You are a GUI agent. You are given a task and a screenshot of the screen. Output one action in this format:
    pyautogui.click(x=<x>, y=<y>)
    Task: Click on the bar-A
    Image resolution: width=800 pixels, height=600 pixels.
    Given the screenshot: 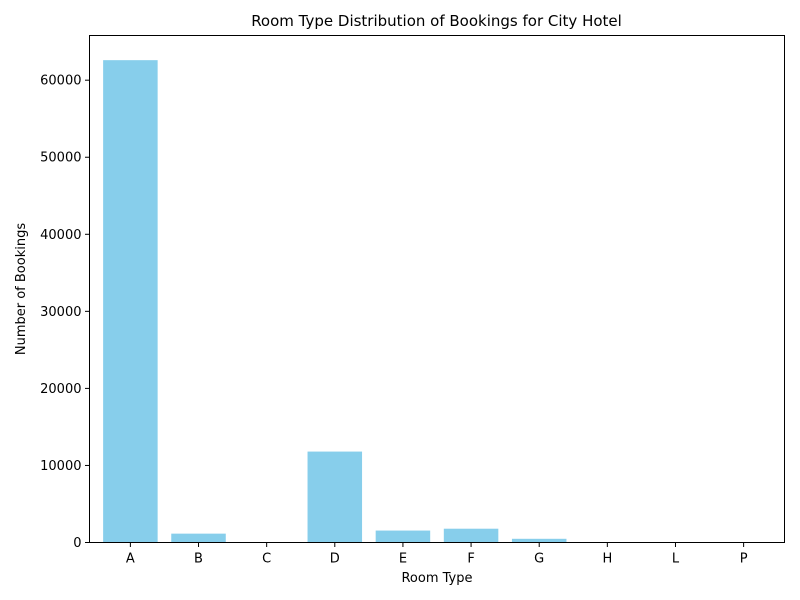 What is the action you would take?
    pyautogui.click(x=130, y=301)
    